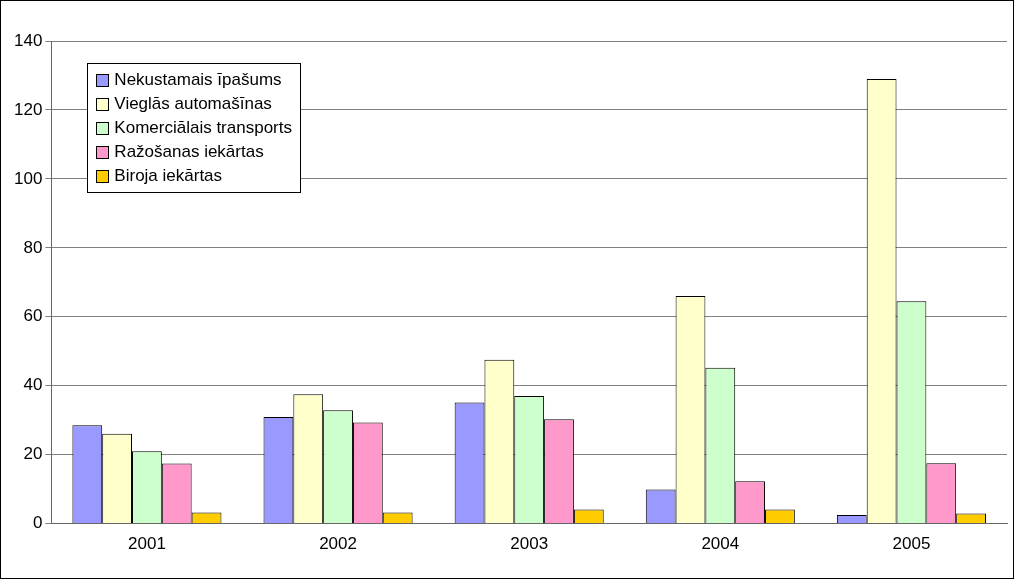  Describe the element at coordinates (338, 544) in the screenshot. I see `x-tick-label: 2002` at that location.